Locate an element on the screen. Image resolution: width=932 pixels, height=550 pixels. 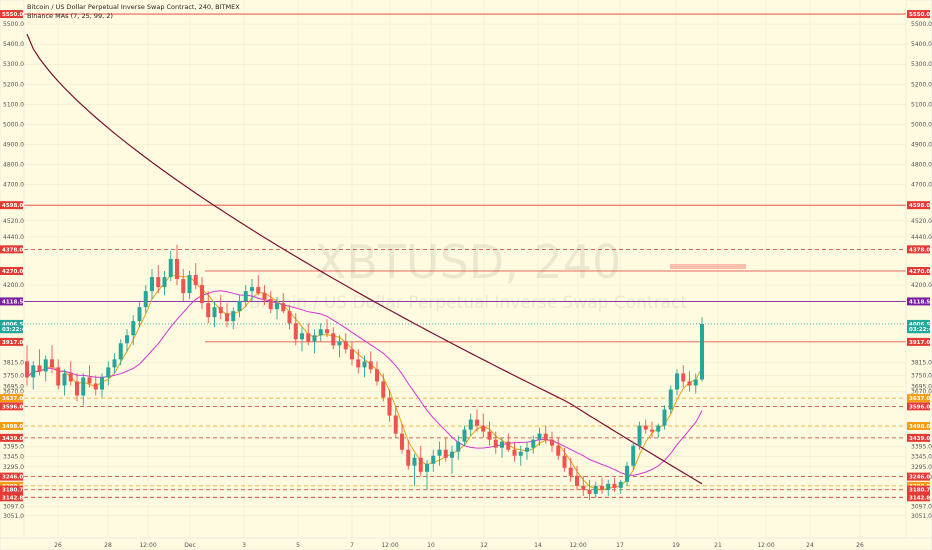
left-tick-label: 4800.0 is located at coordinates (13, 165).